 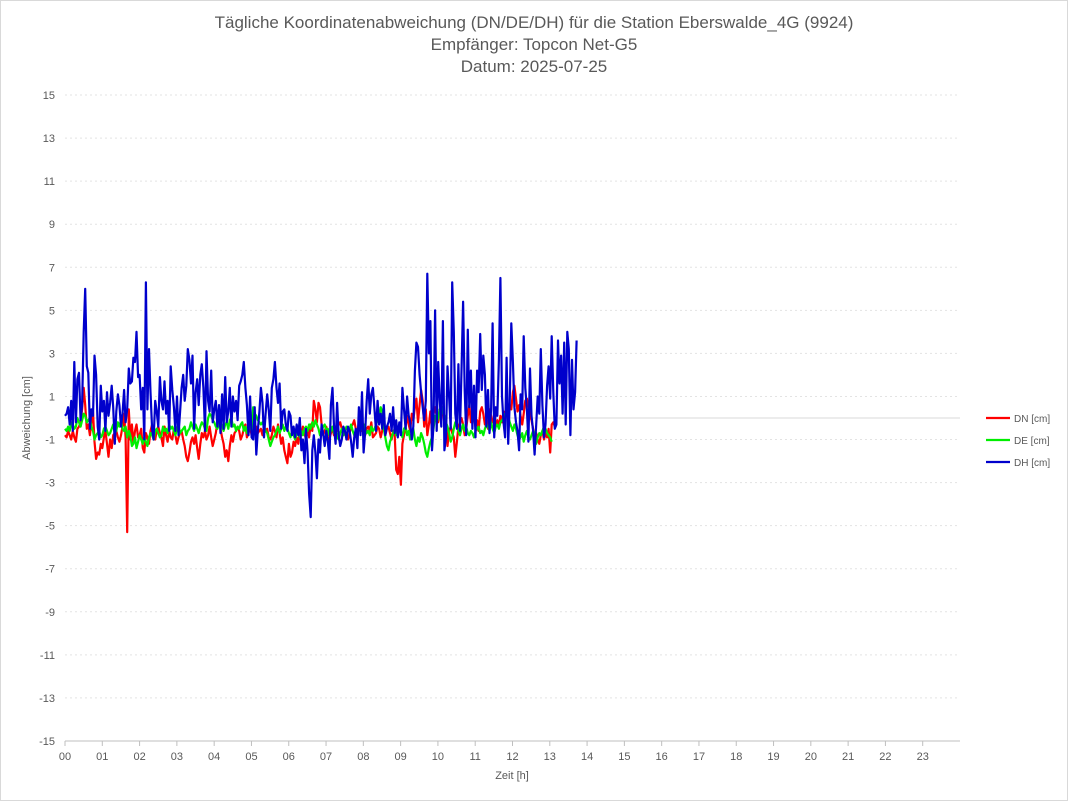 What do you see at coordinates (49, 96) in the screenshot?
I see `y-tick-label: 15` at bounding box center [49, 96].